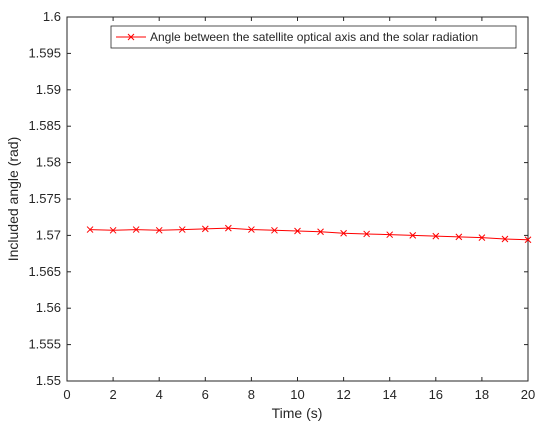 The image size is (550, 435). What do you see at coordinates (436, 394) in the screenshot?
I see `x-tick-label: 16` at bounding box center [436, 394].